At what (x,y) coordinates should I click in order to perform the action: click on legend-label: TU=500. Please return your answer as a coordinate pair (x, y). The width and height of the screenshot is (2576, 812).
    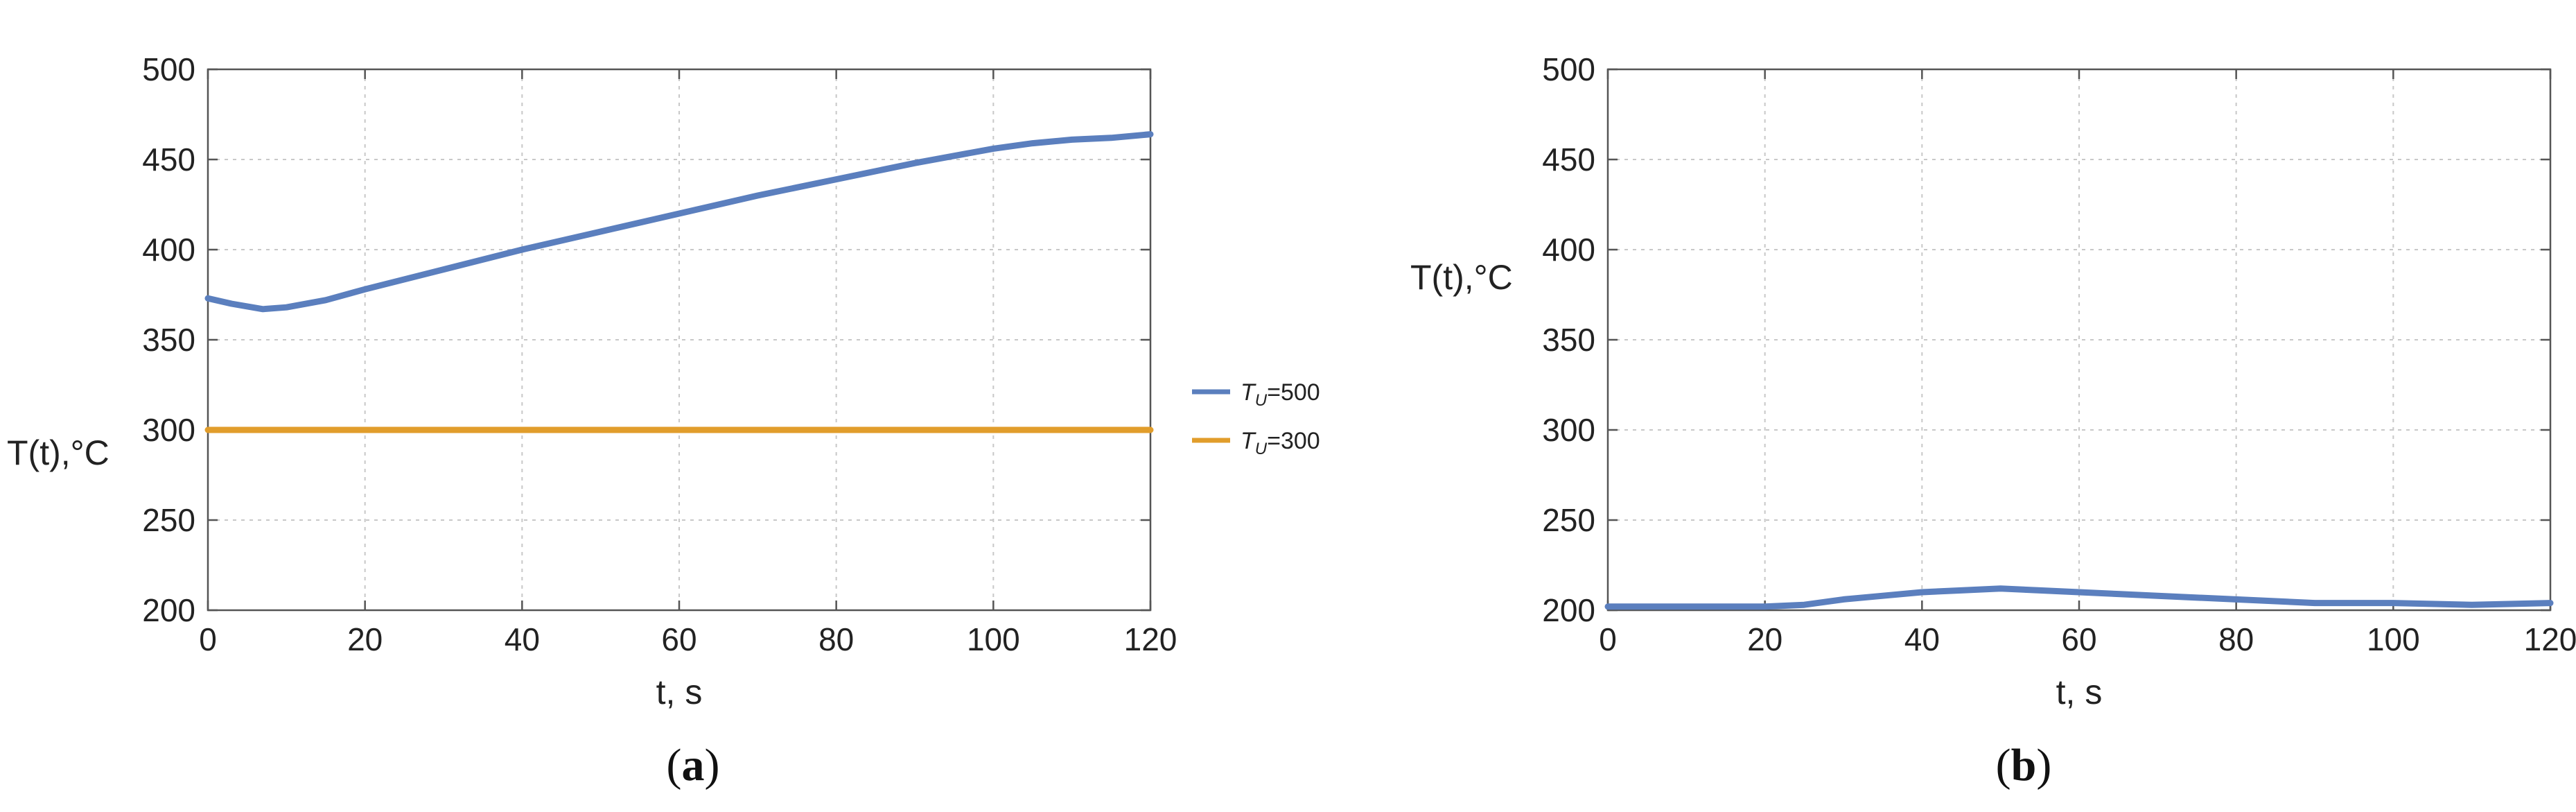
    Looking at the image, I should click on (1280, 394).